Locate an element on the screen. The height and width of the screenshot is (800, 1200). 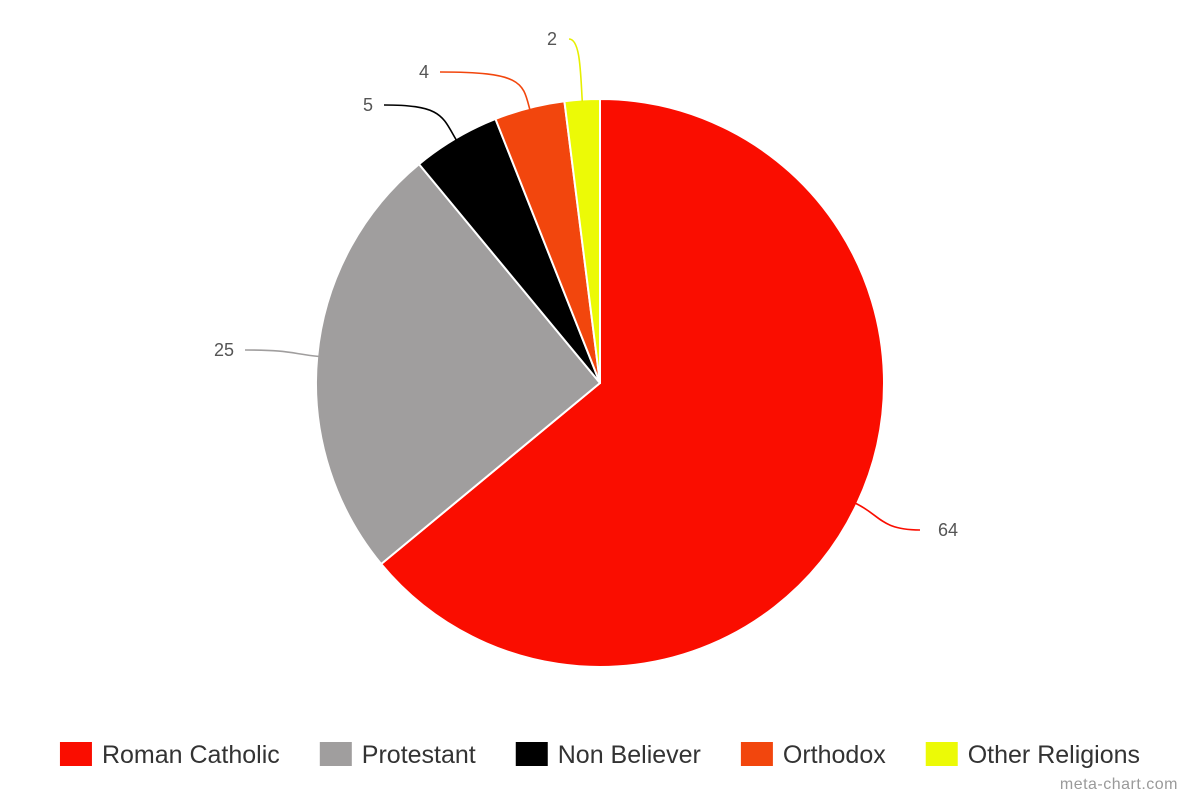
legend-label-non-believer: Non Believer is located at coordinates (629, 755).